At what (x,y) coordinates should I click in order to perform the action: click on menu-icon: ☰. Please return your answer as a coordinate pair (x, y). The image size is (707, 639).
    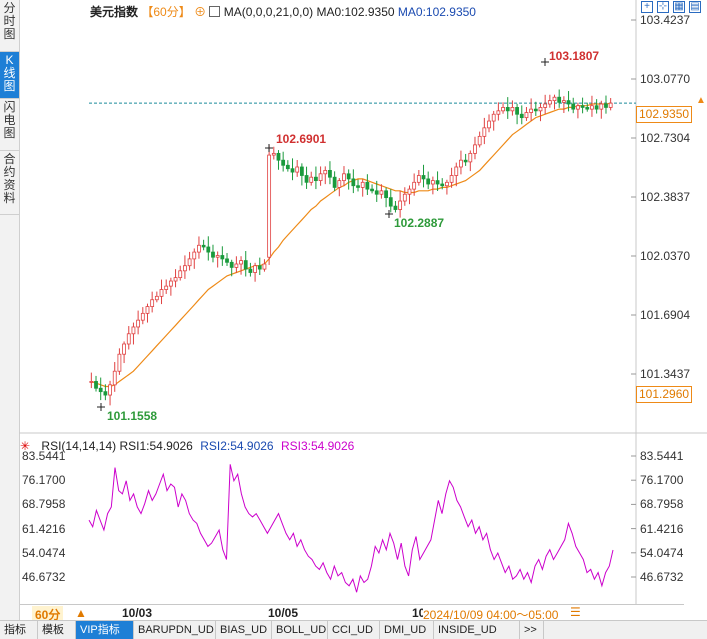
    Looking at the image, I should click on (575, 612).